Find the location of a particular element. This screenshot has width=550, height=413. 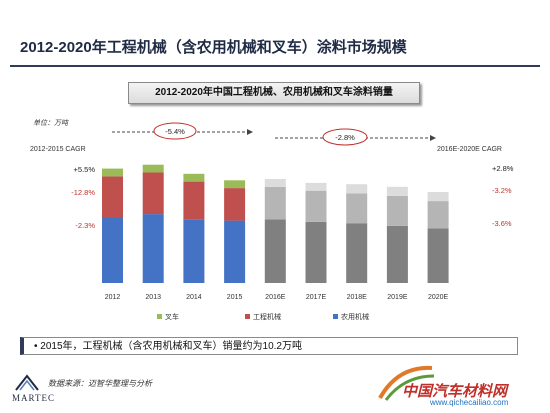

bar-2012-农用机械 is located at coordinates (112, 250).